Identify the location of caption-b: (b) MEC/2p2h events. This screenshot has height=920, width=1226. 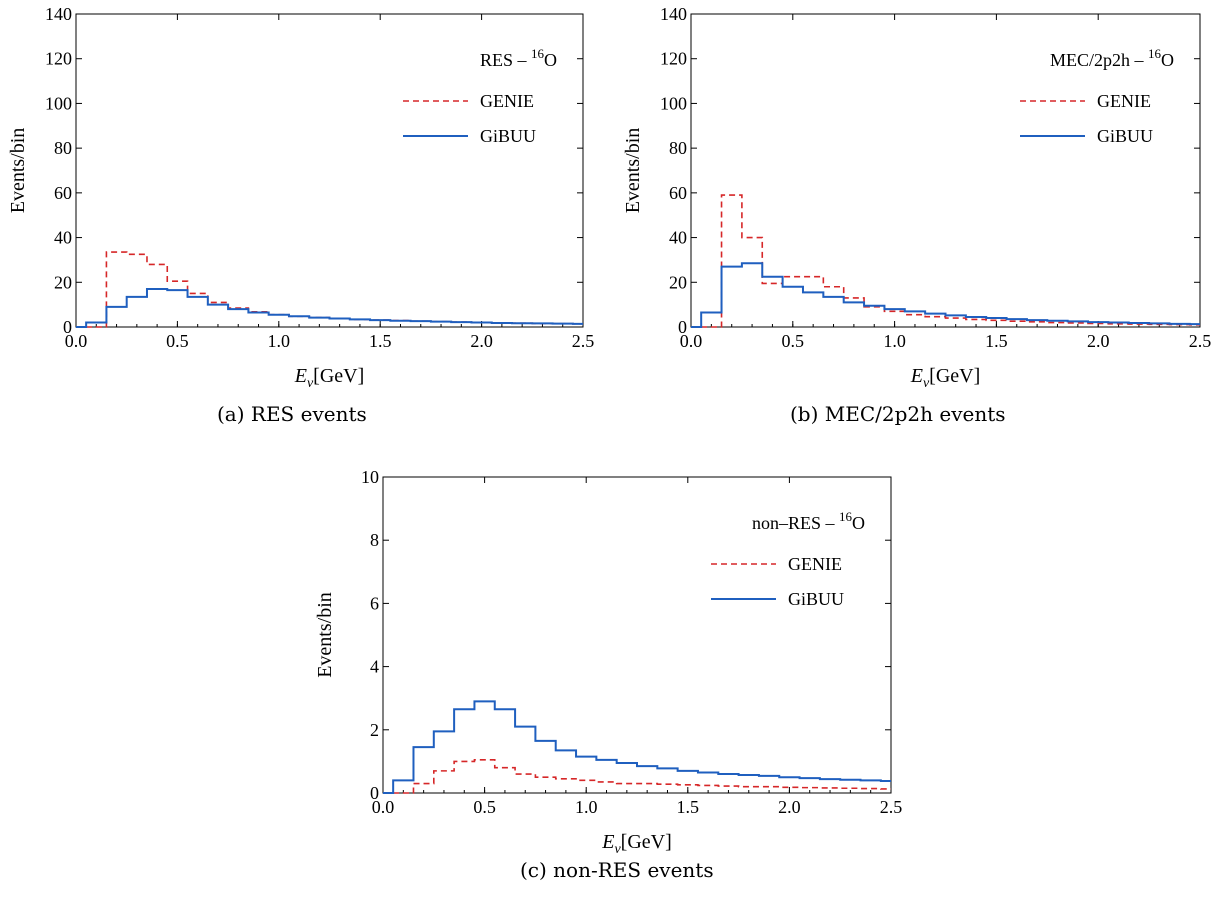
(898, 414).